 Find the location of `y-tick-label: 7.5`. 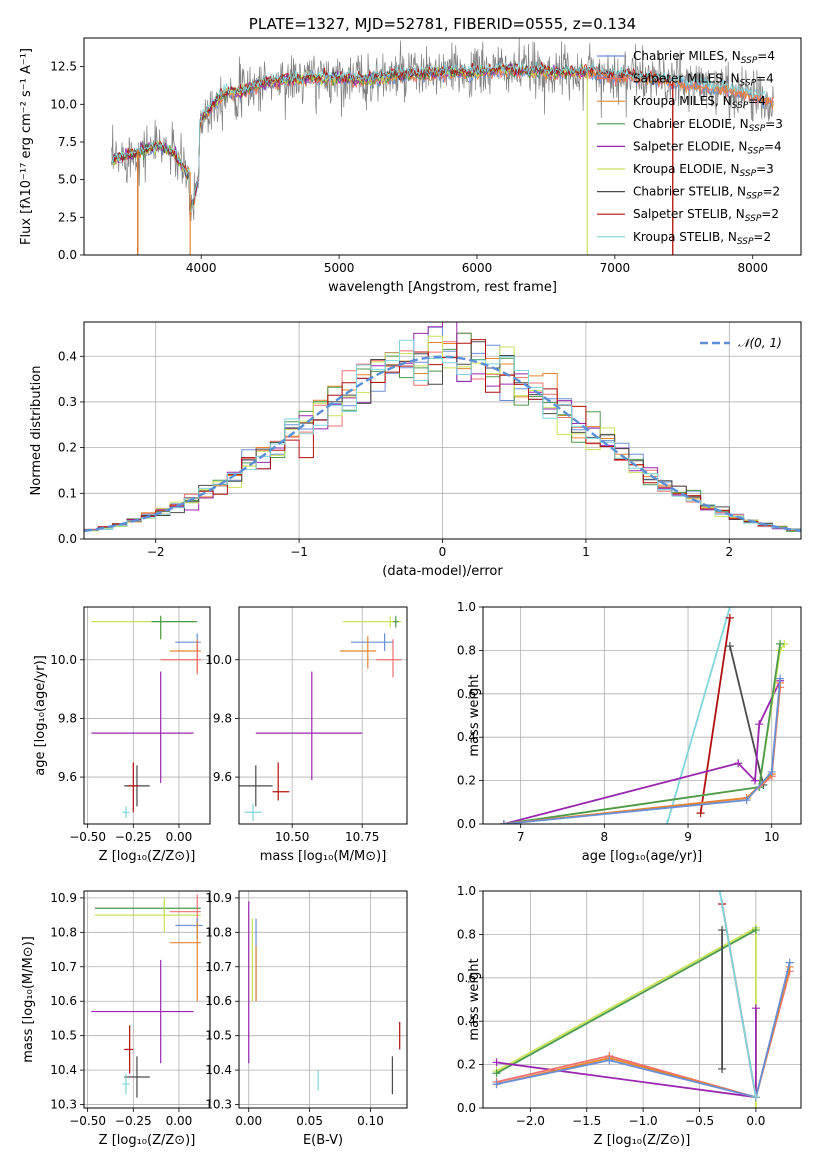

y-tick-label: 7.5 is located at coordinates (67, 142).